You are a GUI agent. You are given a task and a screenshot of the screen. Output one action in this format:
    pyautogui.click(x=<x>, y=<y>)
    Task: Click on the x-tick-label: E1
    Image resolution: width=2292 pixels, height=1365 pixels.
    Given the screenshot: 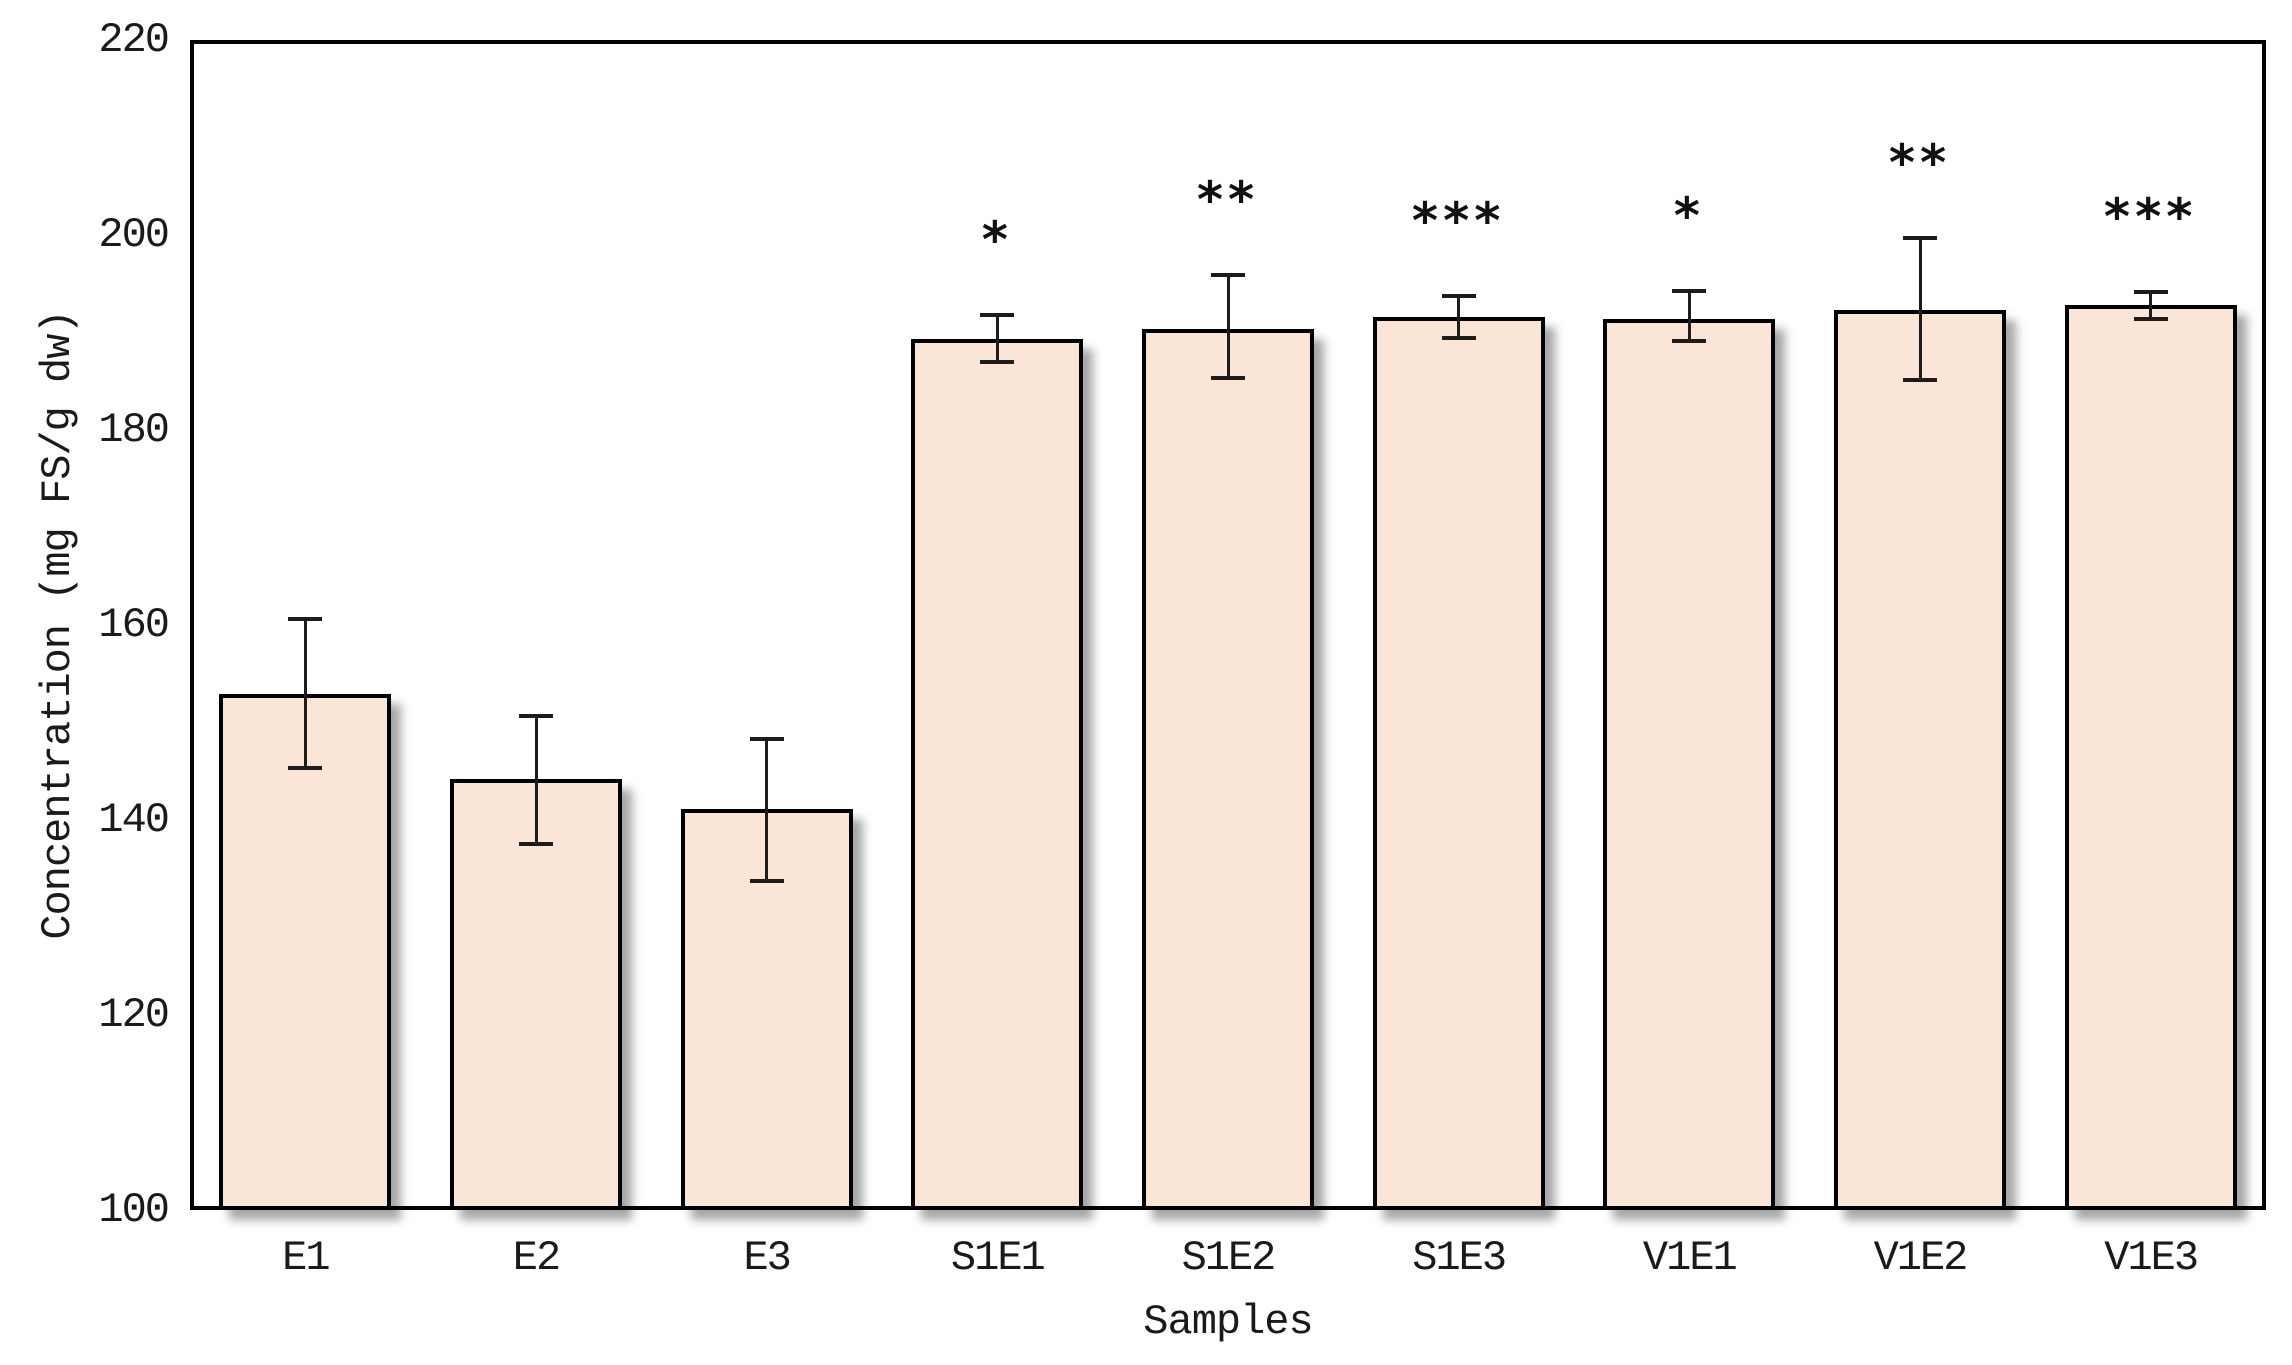 What is the action you would take?
    pyautogui.click(x=306, y=1258)
    